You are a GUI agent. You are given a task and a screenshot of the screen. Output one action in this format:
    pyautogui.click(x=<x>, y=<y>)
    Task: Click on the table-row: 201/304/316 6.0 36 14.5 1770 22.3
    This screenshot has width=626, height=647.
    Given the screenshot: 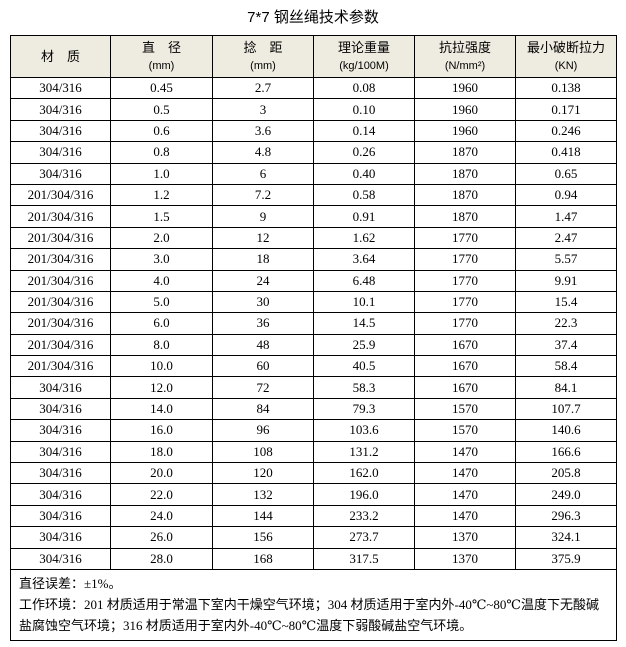 What is the action you would take?
    pyautogui.click(x=313, y=323)
    